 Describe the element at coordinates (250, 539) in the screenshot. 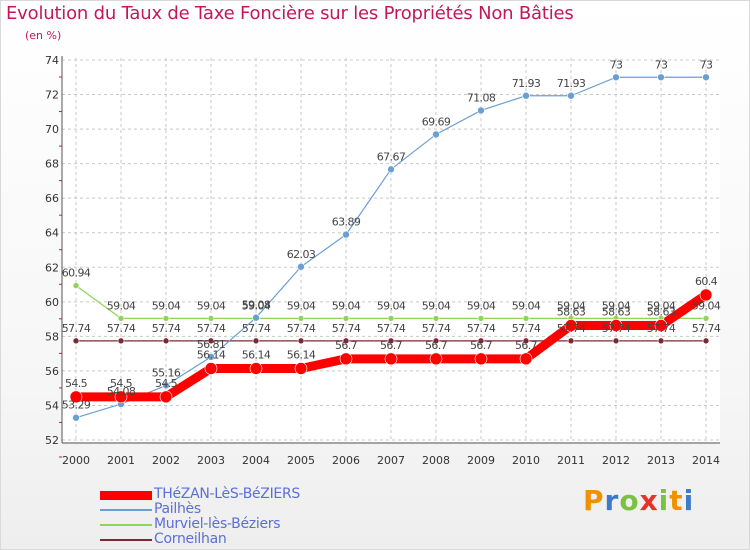

I see `legend-item-corneilhan: Corneilhan` at that location.